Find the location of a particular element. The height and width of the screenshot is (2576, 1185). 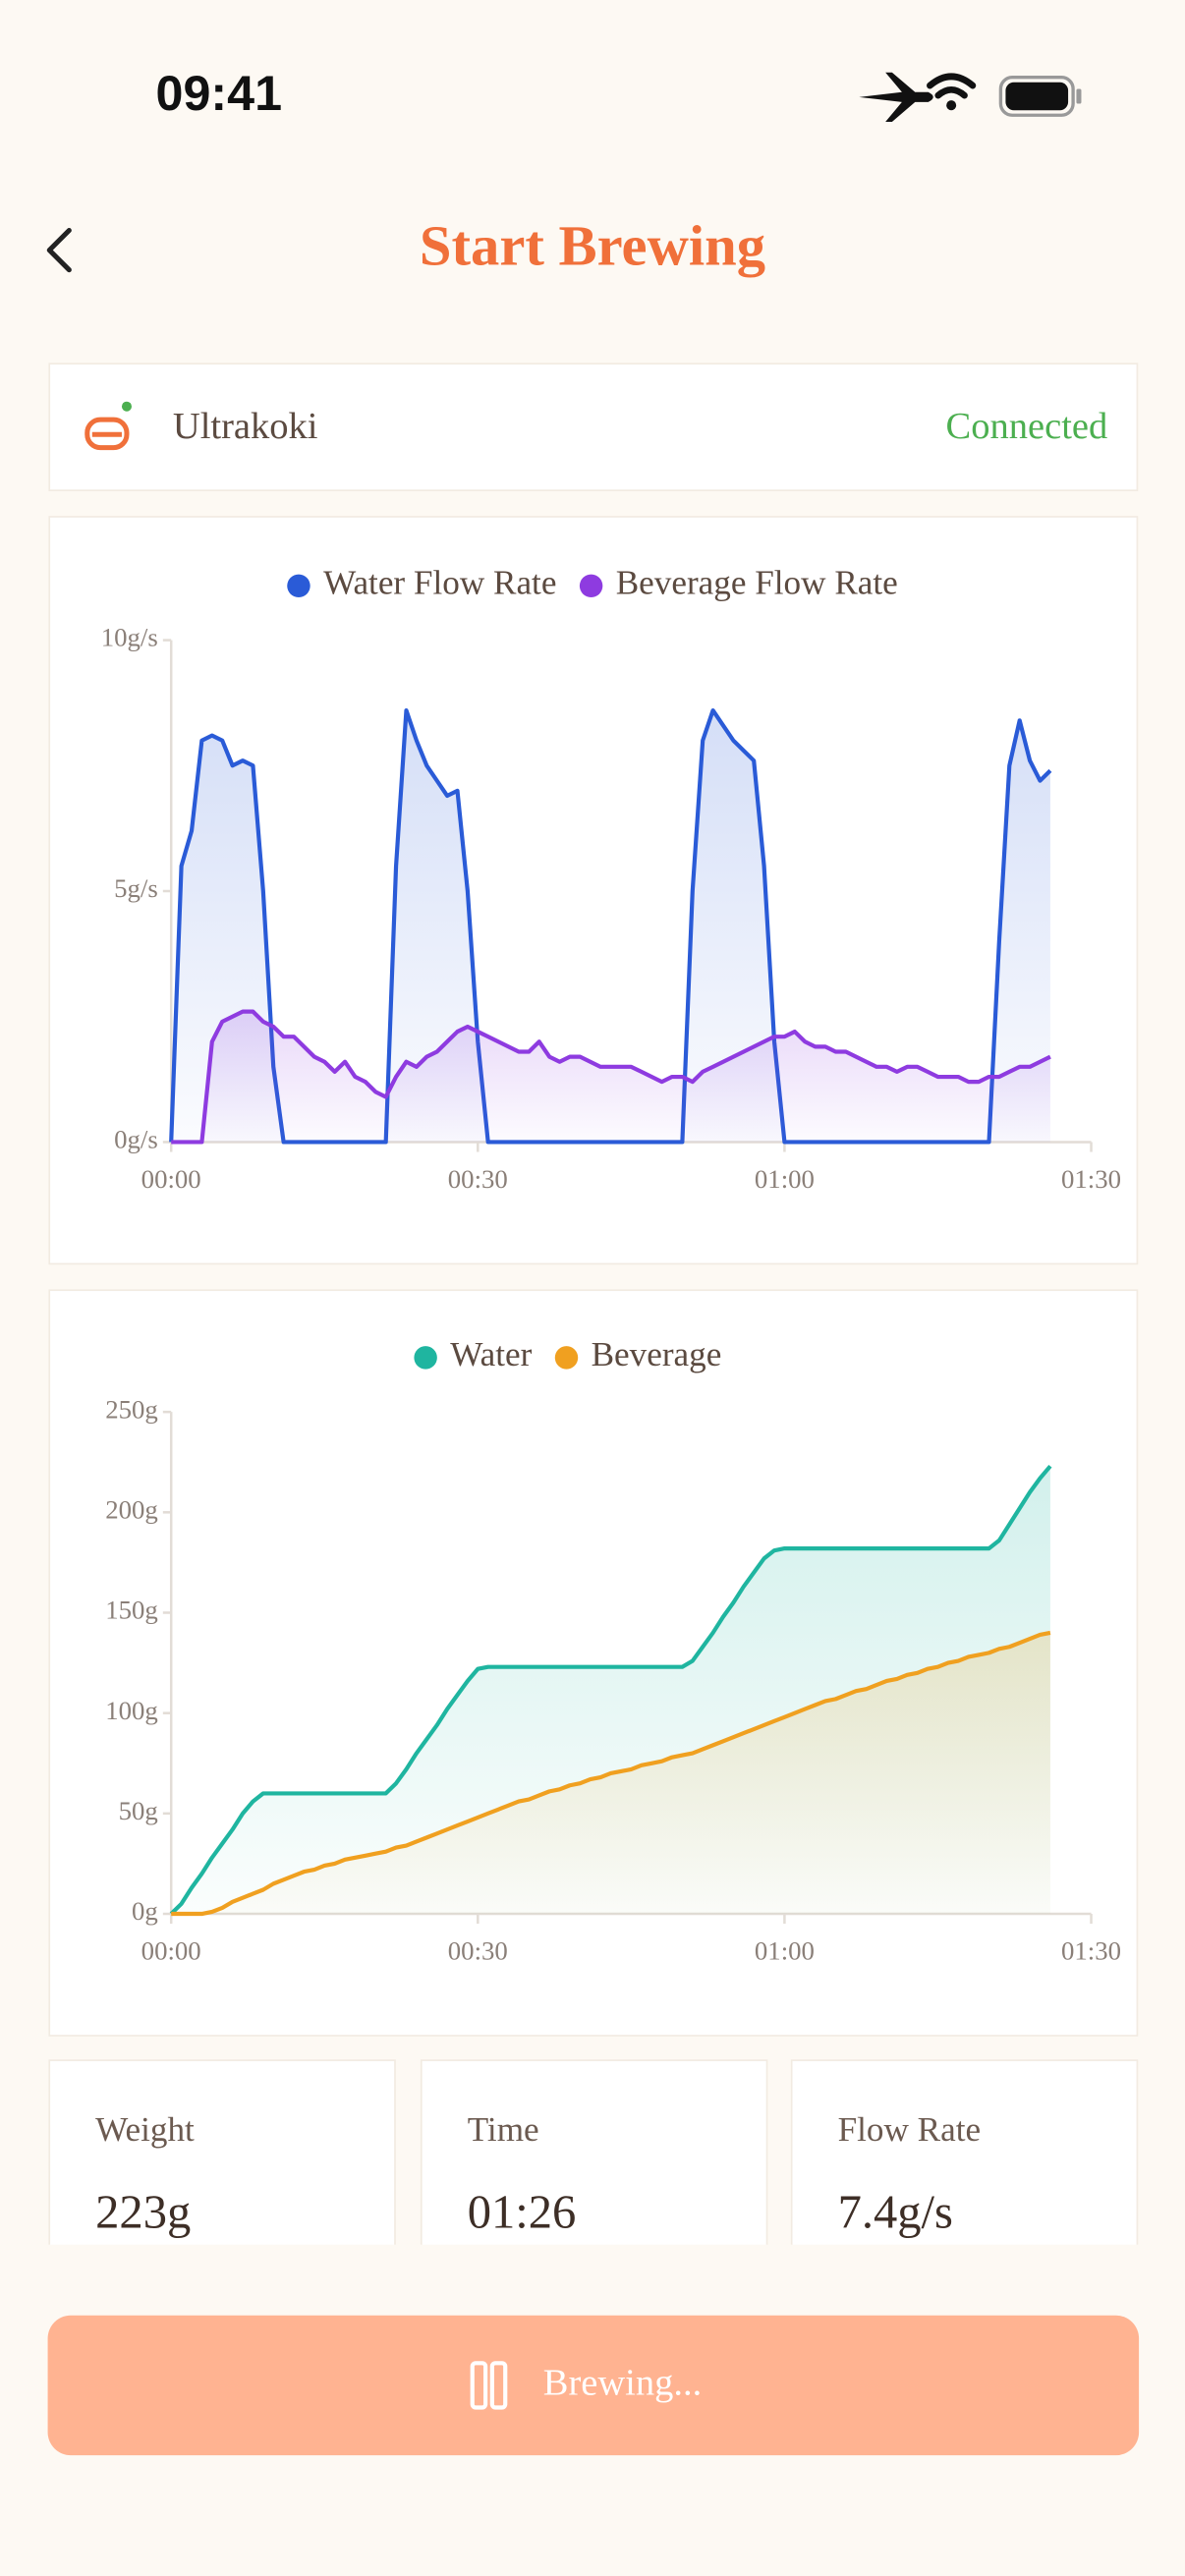

legend-label: Beverage is located at coordinates (657, 1354).